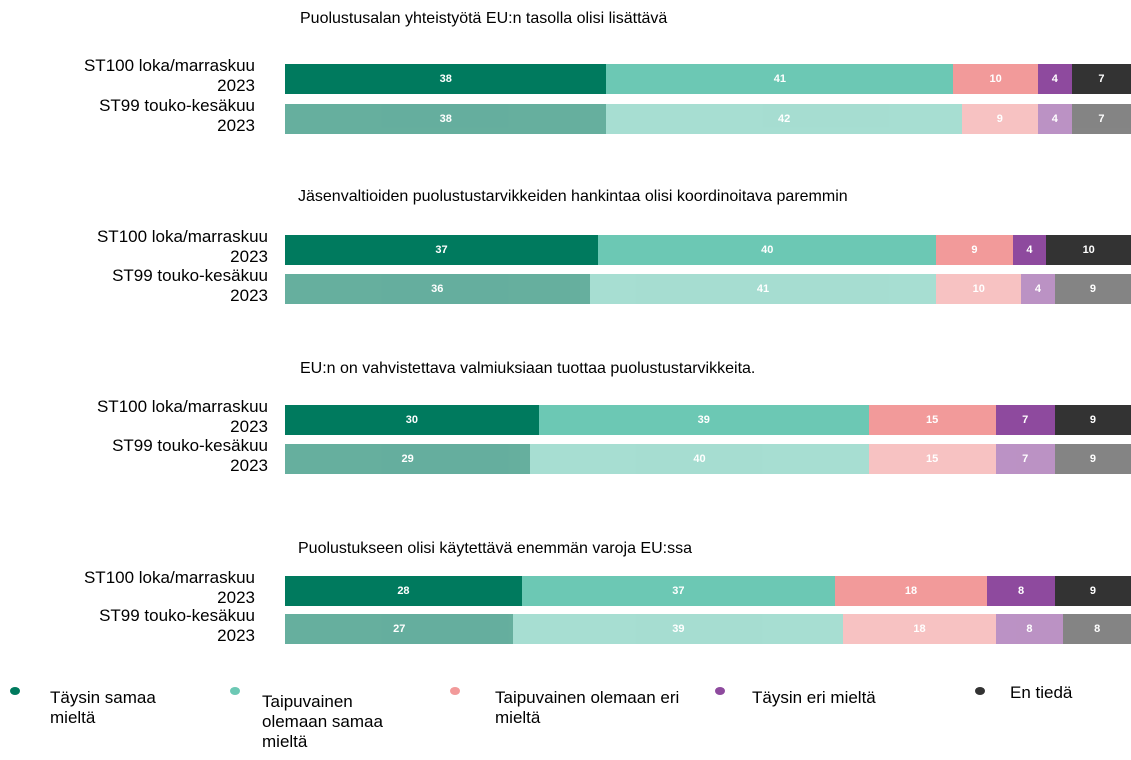 The height and width of the screenshot is (760, 1131). I want to click on data-label: 27, so click(399, 629).